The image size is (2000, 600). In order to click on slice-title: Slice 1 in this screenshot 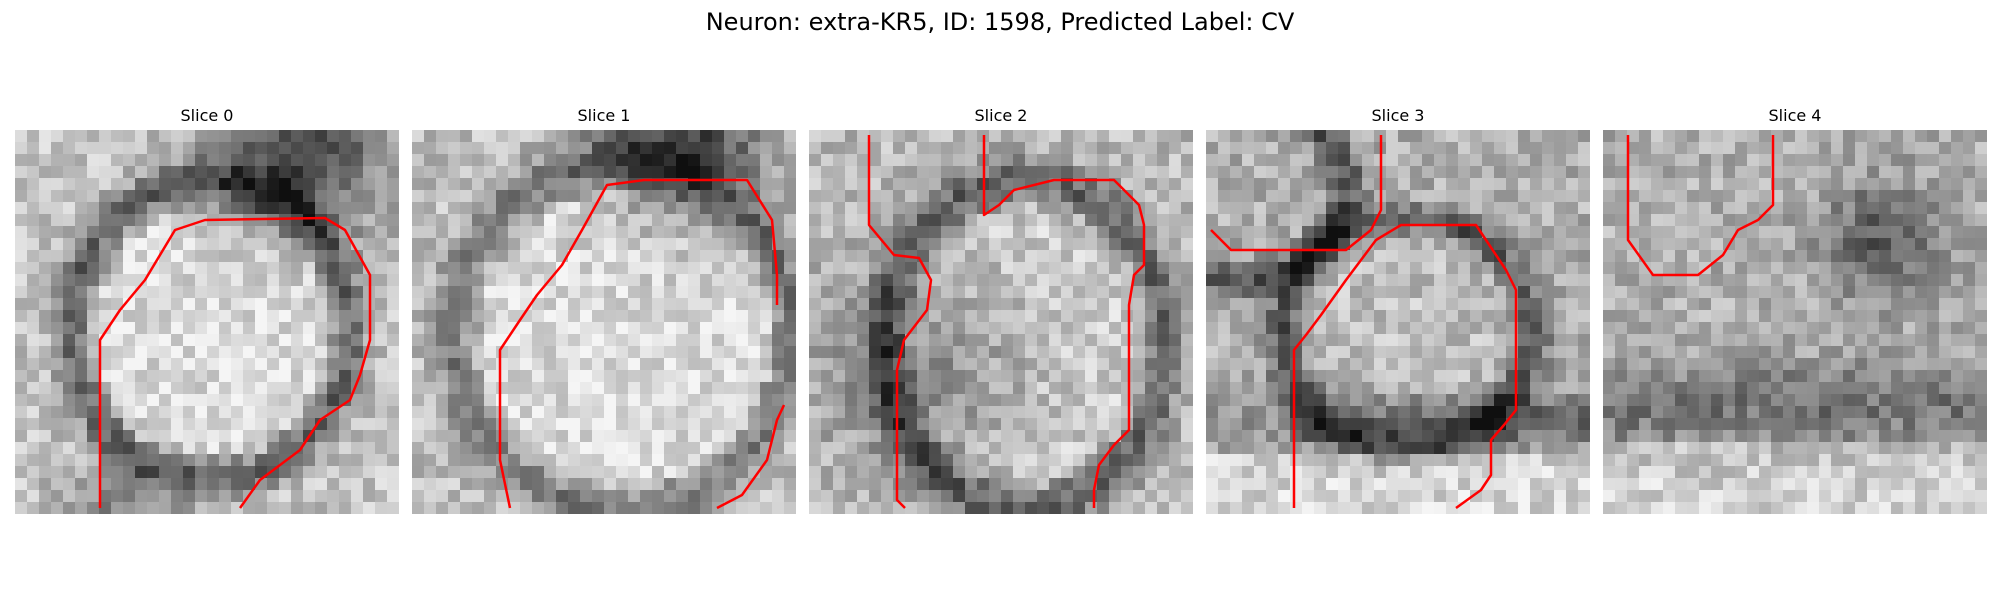, I will do `click(604, 115)`.